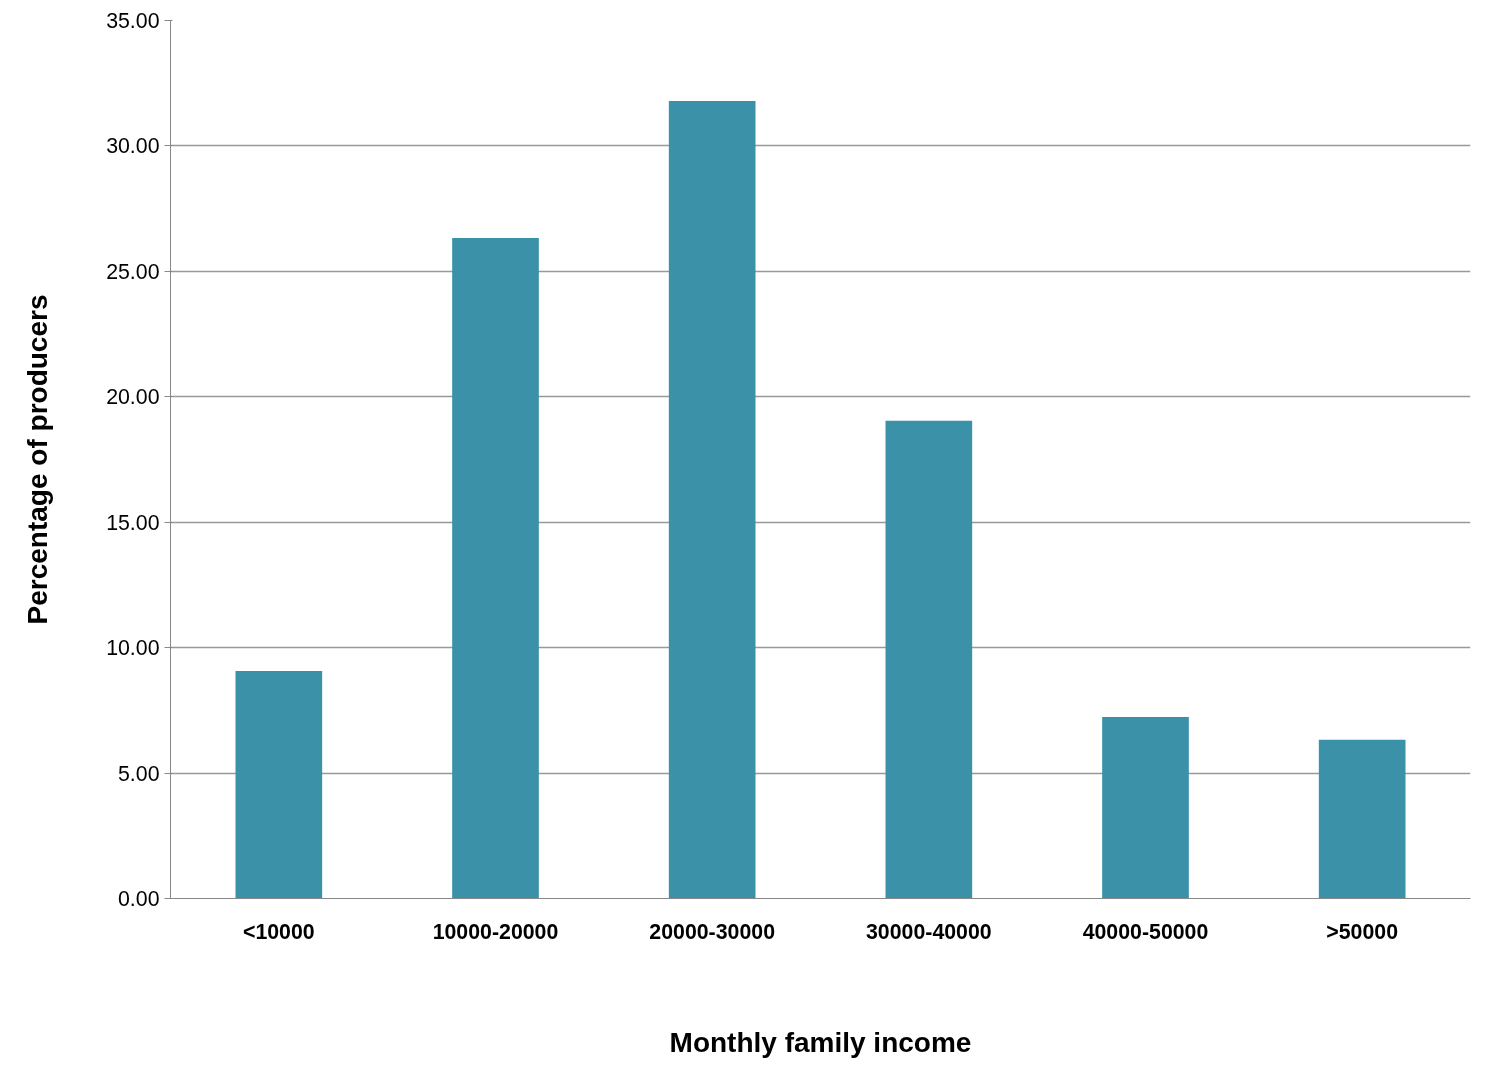  What do you see at coordinates (133, 522) in the screenshot?
I see `y-tick-label: 15.00` at bounding box center [133, 522].